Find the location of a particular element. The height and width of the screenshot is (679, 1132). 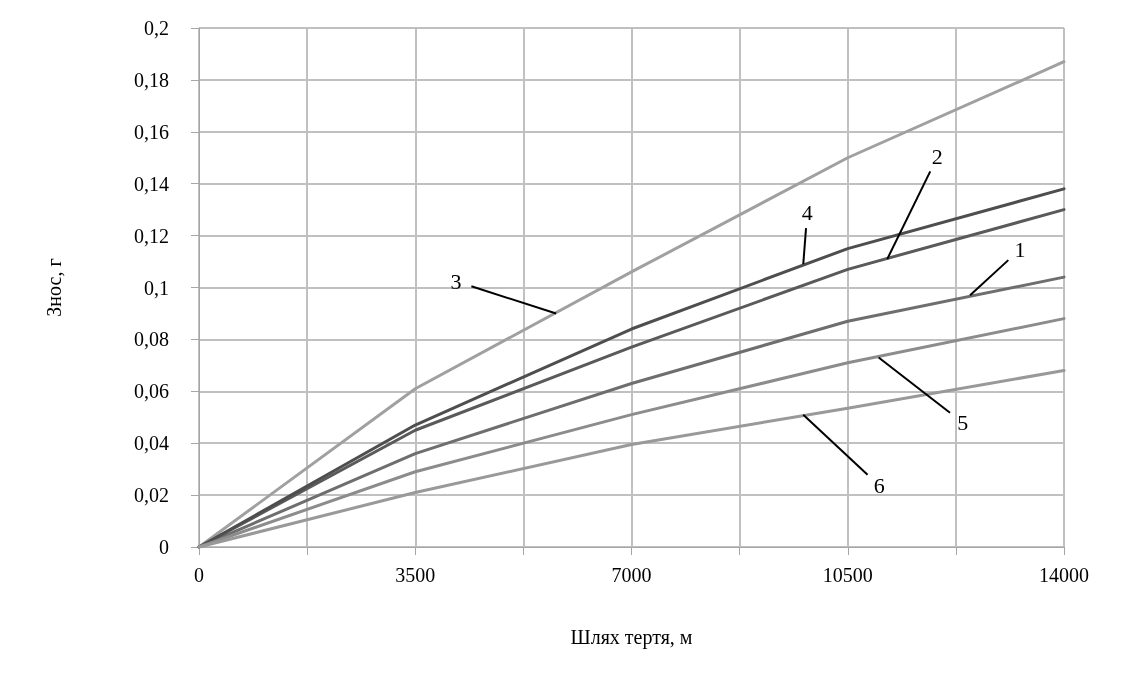

x-tick-label: 14000 is located at coordinates (1064, 575).